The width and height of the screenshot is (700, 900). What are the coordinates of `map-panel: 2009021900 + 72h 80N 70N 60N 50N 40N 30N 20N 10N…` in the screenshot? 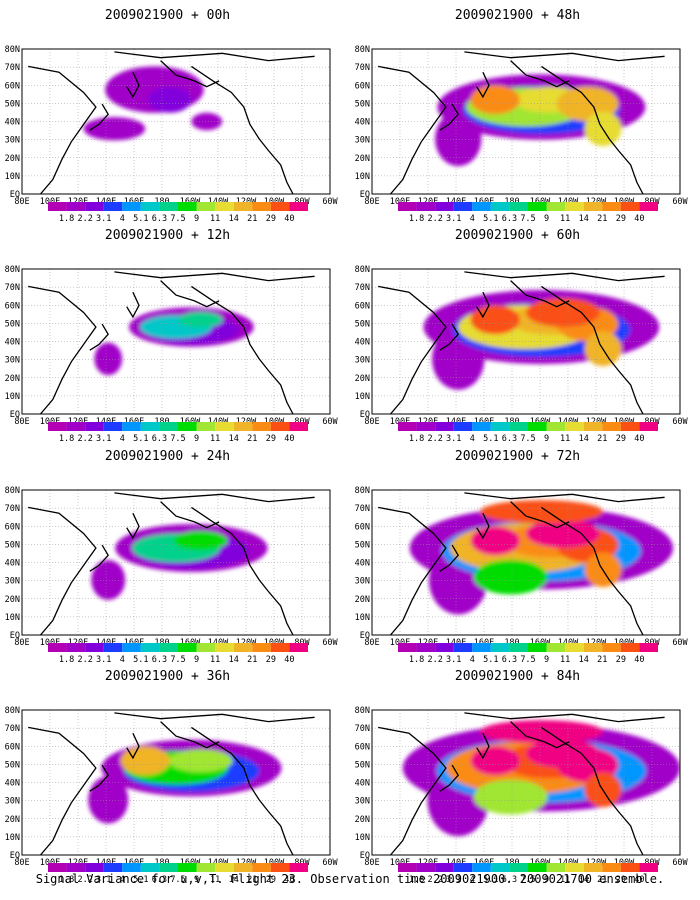 It's located at (519, 560).